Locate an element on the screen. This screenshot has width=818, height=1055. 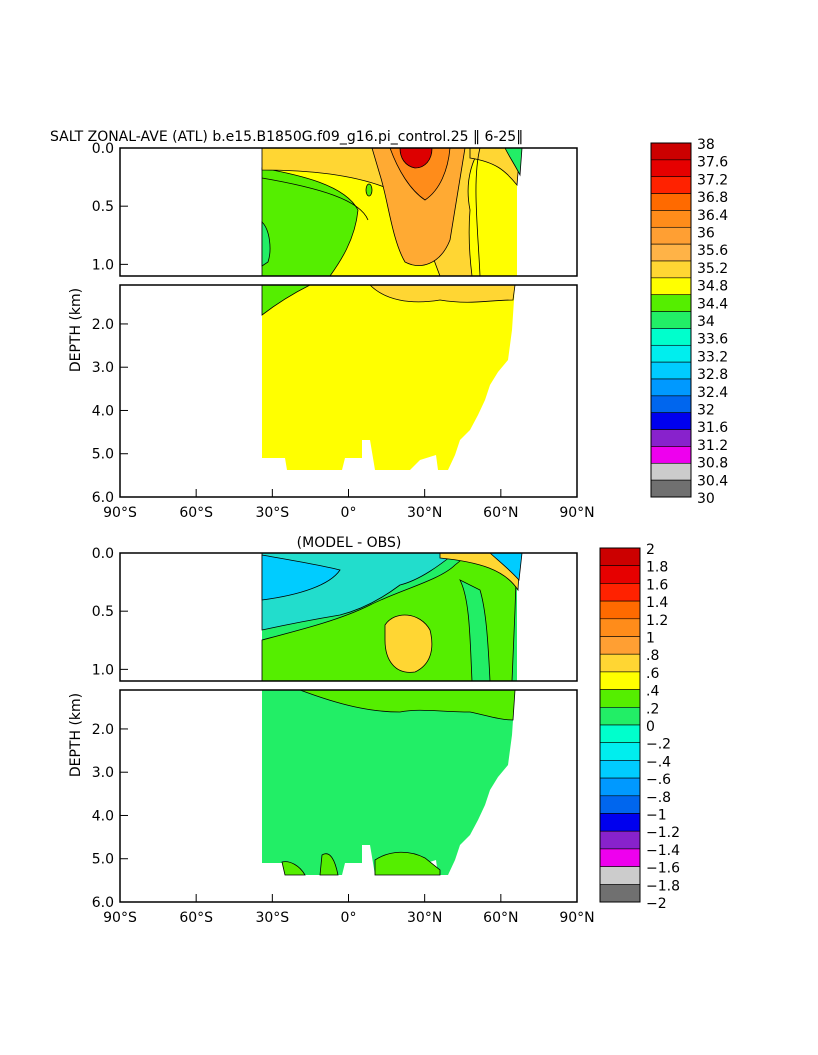
colorbar-label: 38 is located at coordinates (706, 145).